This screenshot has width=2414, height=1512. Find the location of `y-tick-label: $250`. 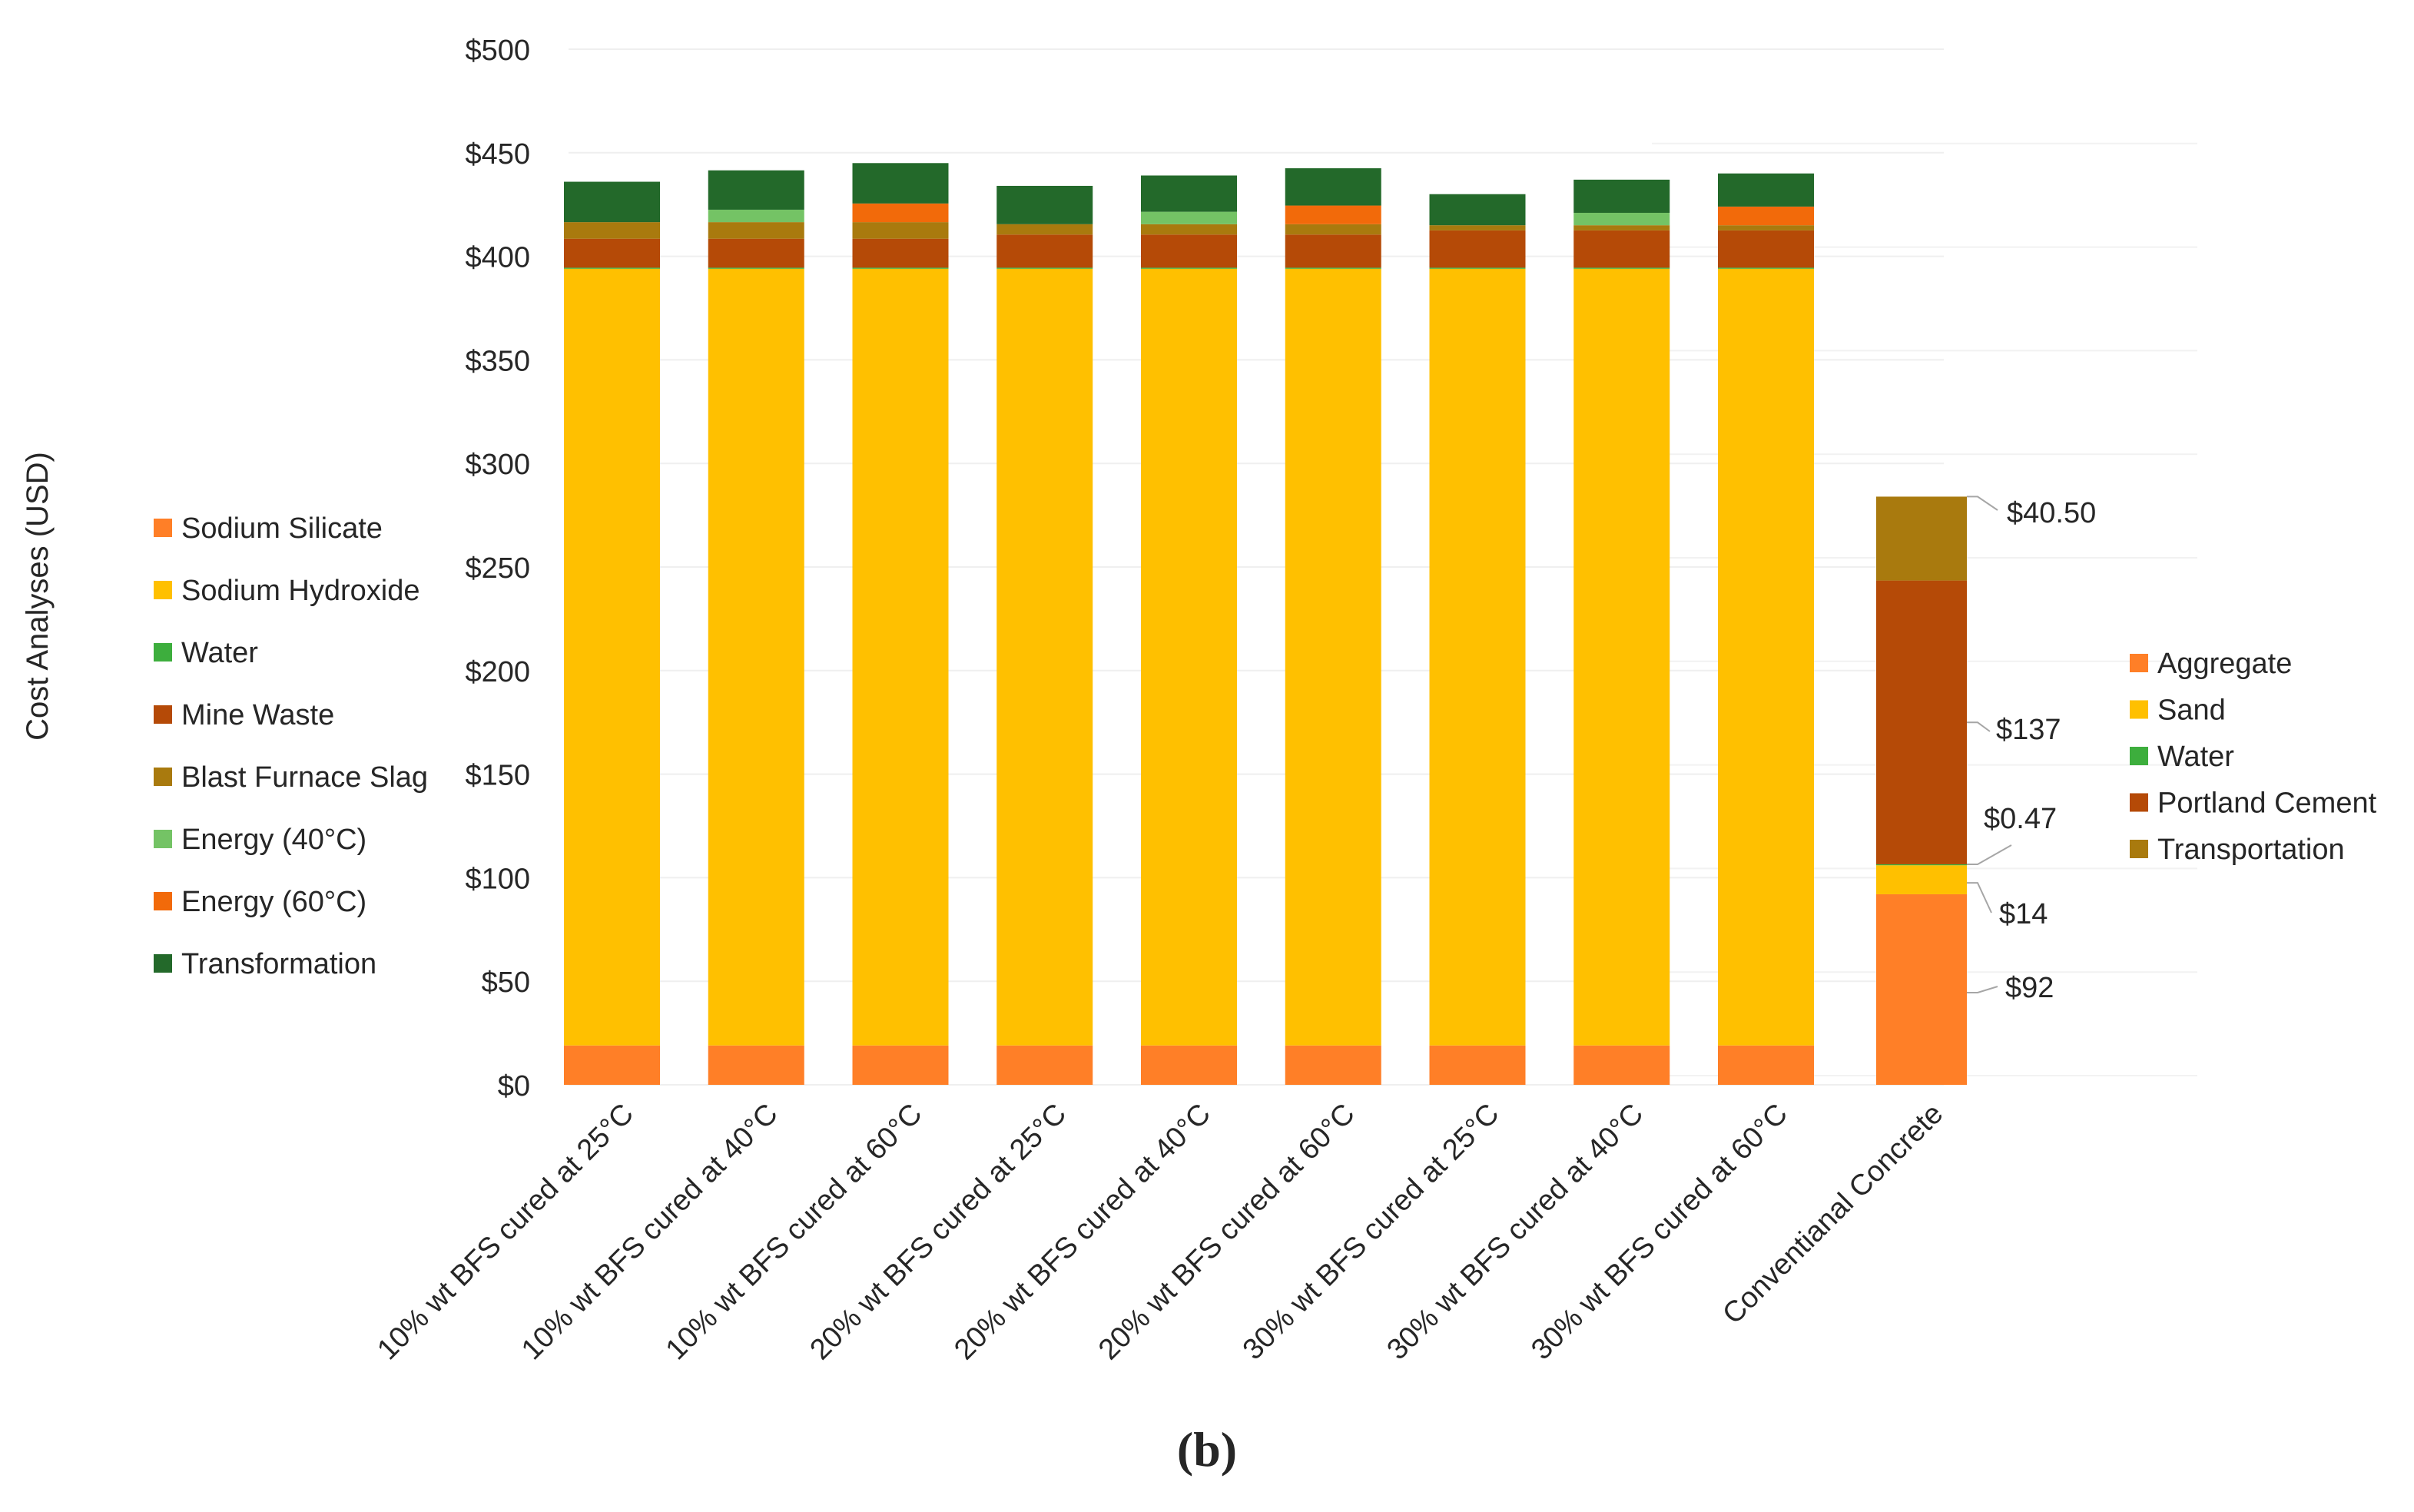

y-tick-label: $250 is located at coordinates (498, 568).